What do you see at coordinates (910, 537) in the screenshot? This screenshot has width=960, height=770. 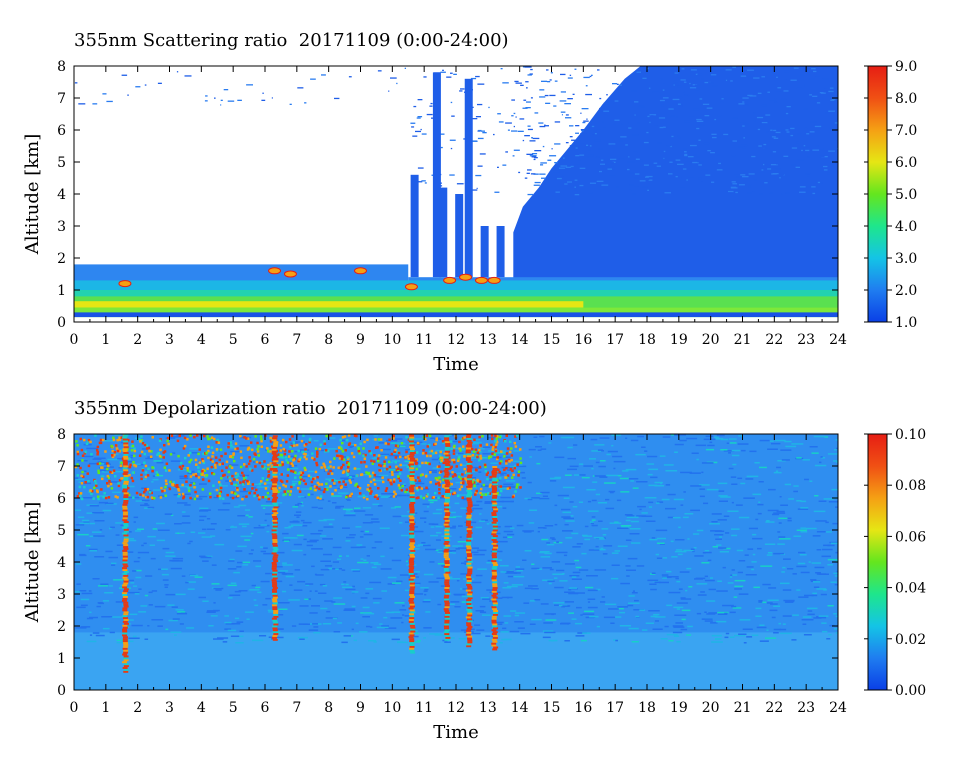 I see `colorbar-tick-label: 0.06` at bounding box center [910, 537].